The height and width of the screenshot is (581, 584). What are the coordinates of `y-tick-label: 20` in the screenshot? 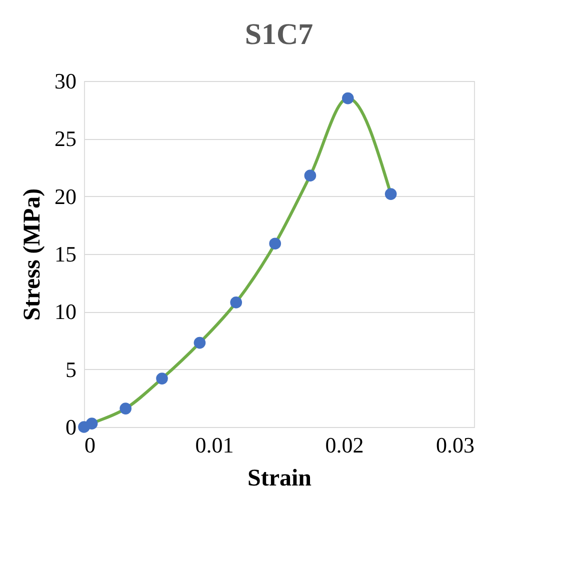 It's located at (65, 196).